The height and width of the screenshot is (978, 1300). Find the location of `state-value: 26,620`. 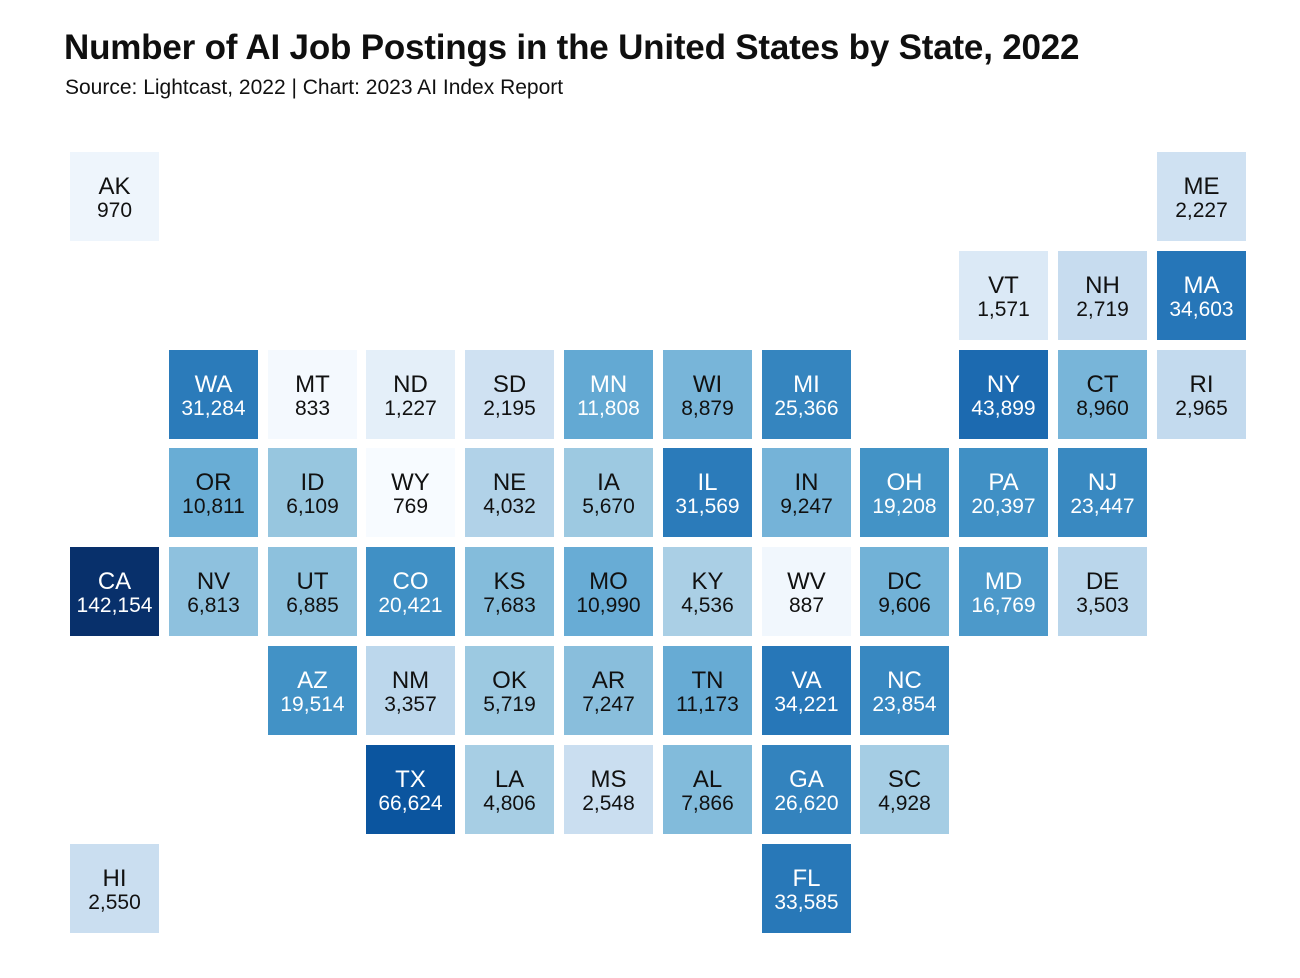

state-value: 26,620 is located at coordinates (806, 803).